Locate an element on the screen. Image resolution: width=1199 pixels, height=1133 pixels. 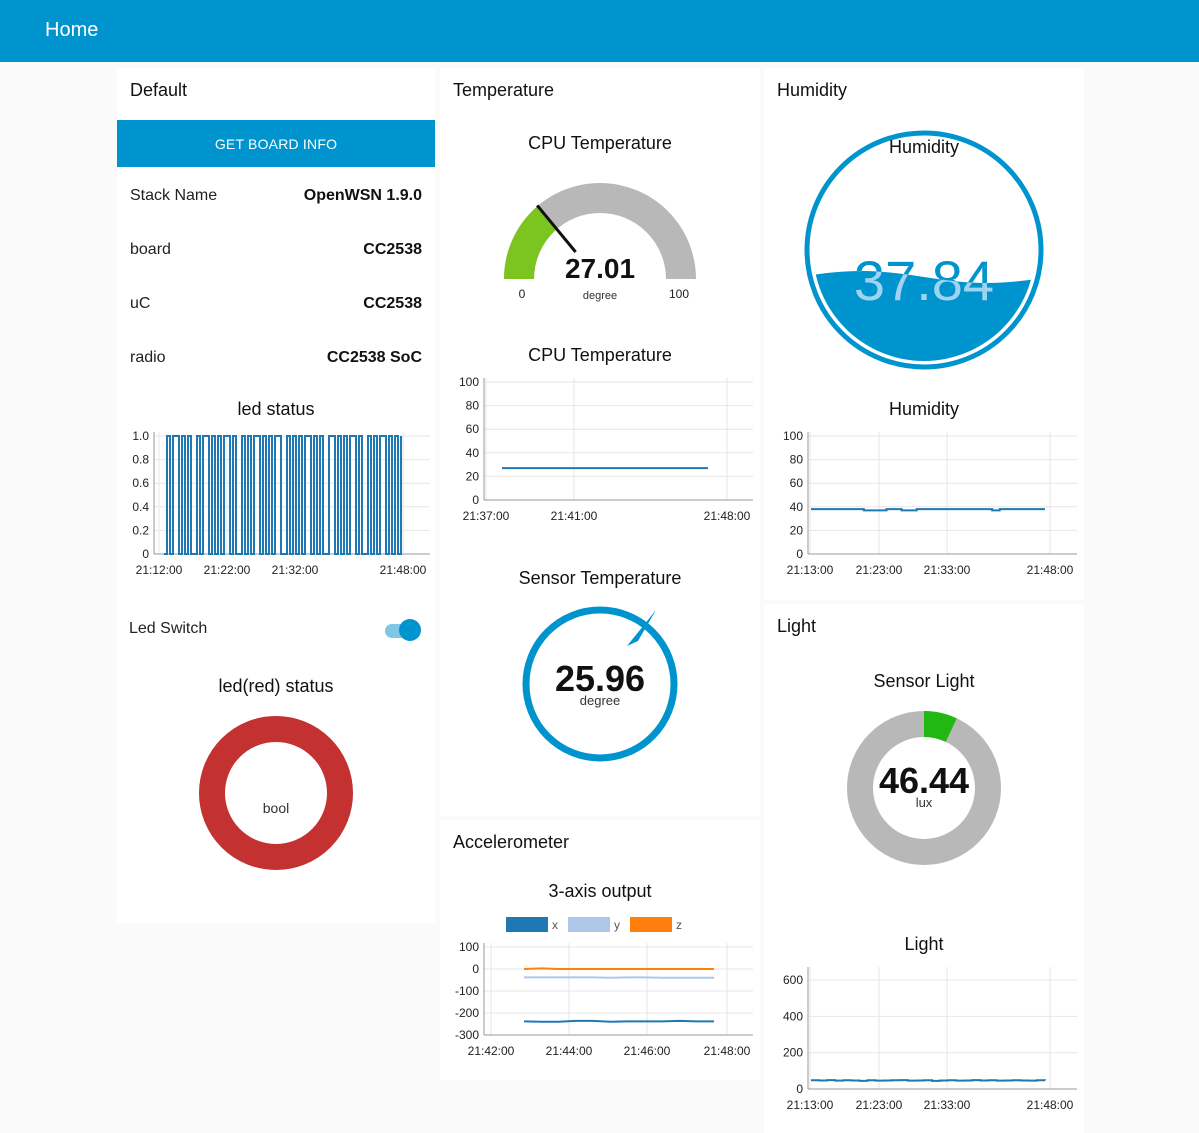
legend-swatch-z is located at coordinates (651, 924).